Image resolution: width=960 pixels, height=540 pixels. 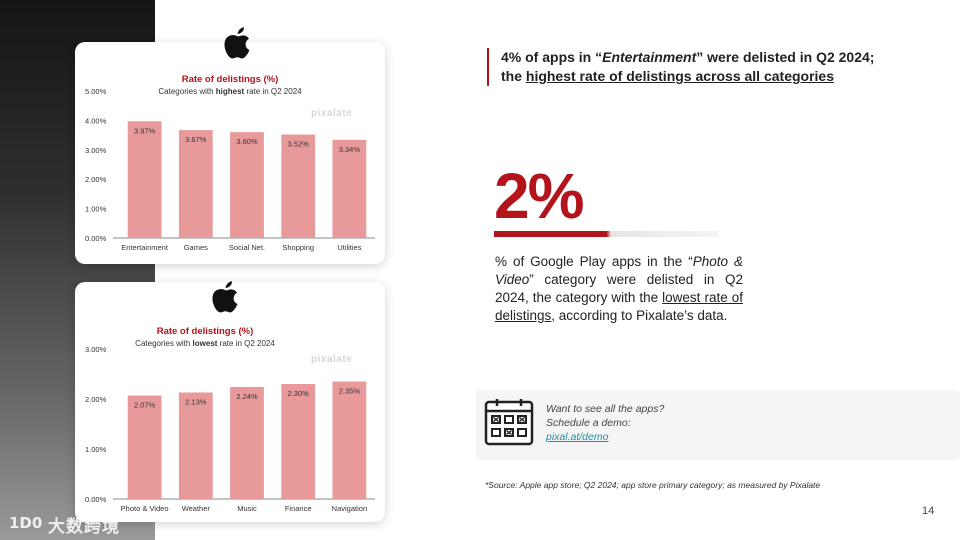 I want to click on bar-value-label: 2.24%, so click(x=247, y=396).